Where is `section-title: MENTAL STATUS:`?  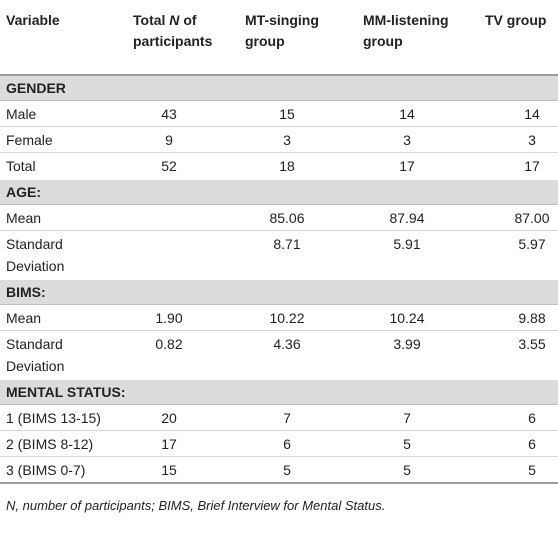 section-title: MENTAL STATUS: is located at coordinates (279, 391).